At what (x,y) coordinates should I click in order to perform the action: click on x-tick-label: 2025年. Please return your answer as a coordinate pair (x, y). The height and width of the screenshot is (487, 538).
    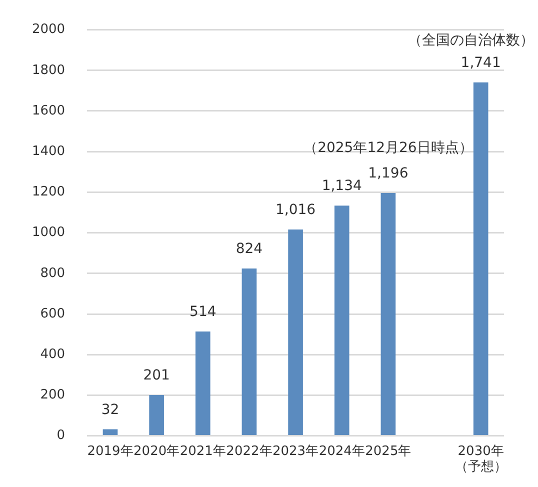
    Looking at the image, I should click on (388, 451).